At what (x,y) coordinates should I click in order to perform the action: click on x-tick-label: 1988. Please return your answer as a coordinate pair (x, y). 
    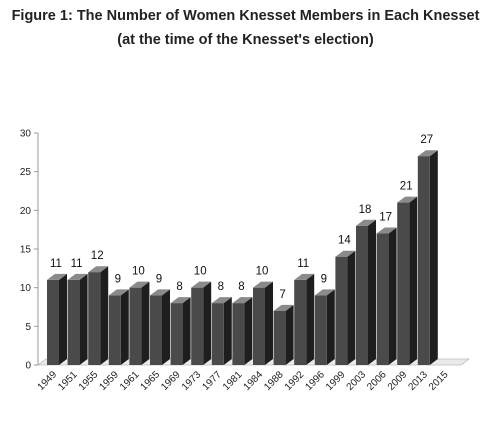
    Looking at the image, I should click on (274, 381).